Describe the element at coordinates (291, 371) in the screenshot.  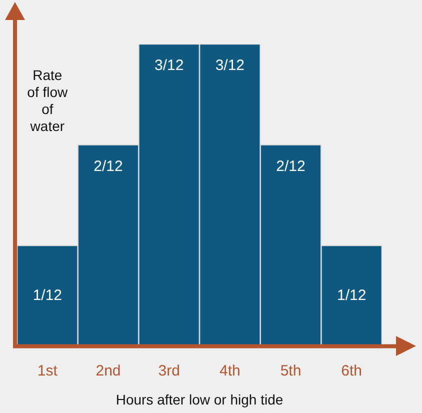
I see `x-tick-label: 5th` at that location.